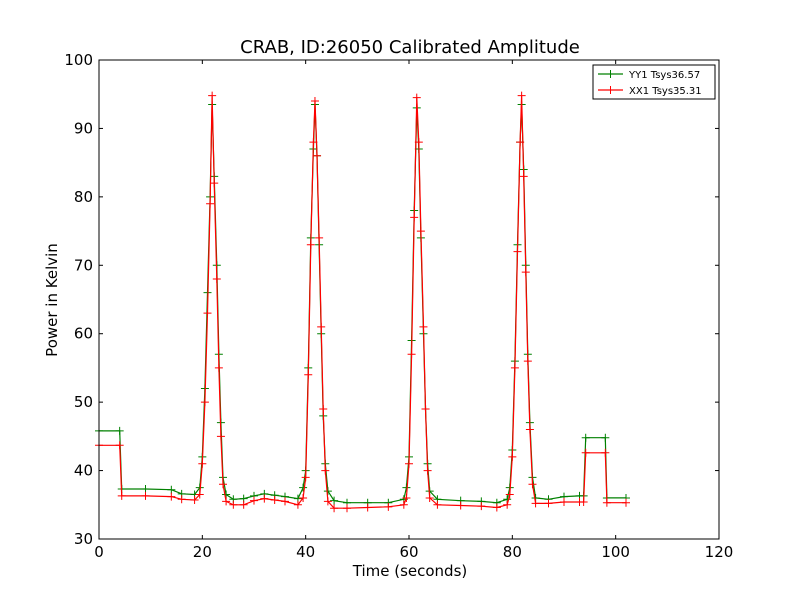 The height and width of the screenshot is (600, 800). I want to click on y-tick-label: 80, so click(83, 197).